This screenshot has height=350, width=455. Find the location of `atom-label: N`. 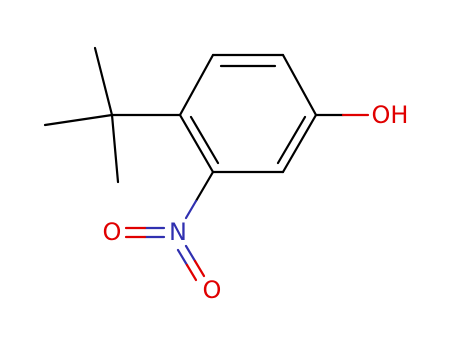

atom-label: N is located at coordinates (178, 232).